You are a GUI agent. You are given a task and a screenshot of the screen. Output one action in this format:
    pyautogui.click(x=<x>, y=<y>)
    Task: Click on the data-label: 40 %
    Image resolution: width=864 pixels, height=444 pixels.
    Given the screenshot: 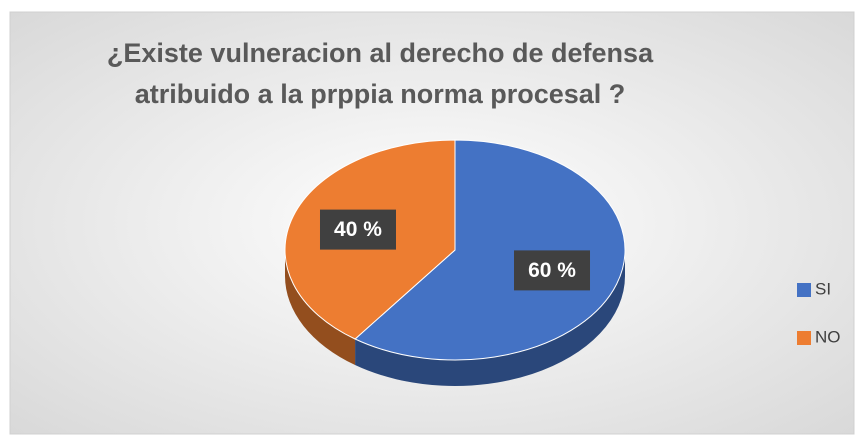 What is the action you would take?
    pyautogui.click(x=358, y=229)
    